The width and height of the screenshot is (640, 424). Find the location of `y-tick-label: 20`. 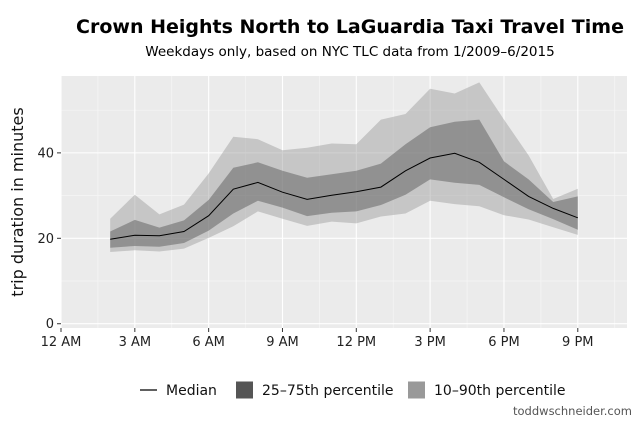

y-tick-label: 20 is located at coordinates (45, 239).